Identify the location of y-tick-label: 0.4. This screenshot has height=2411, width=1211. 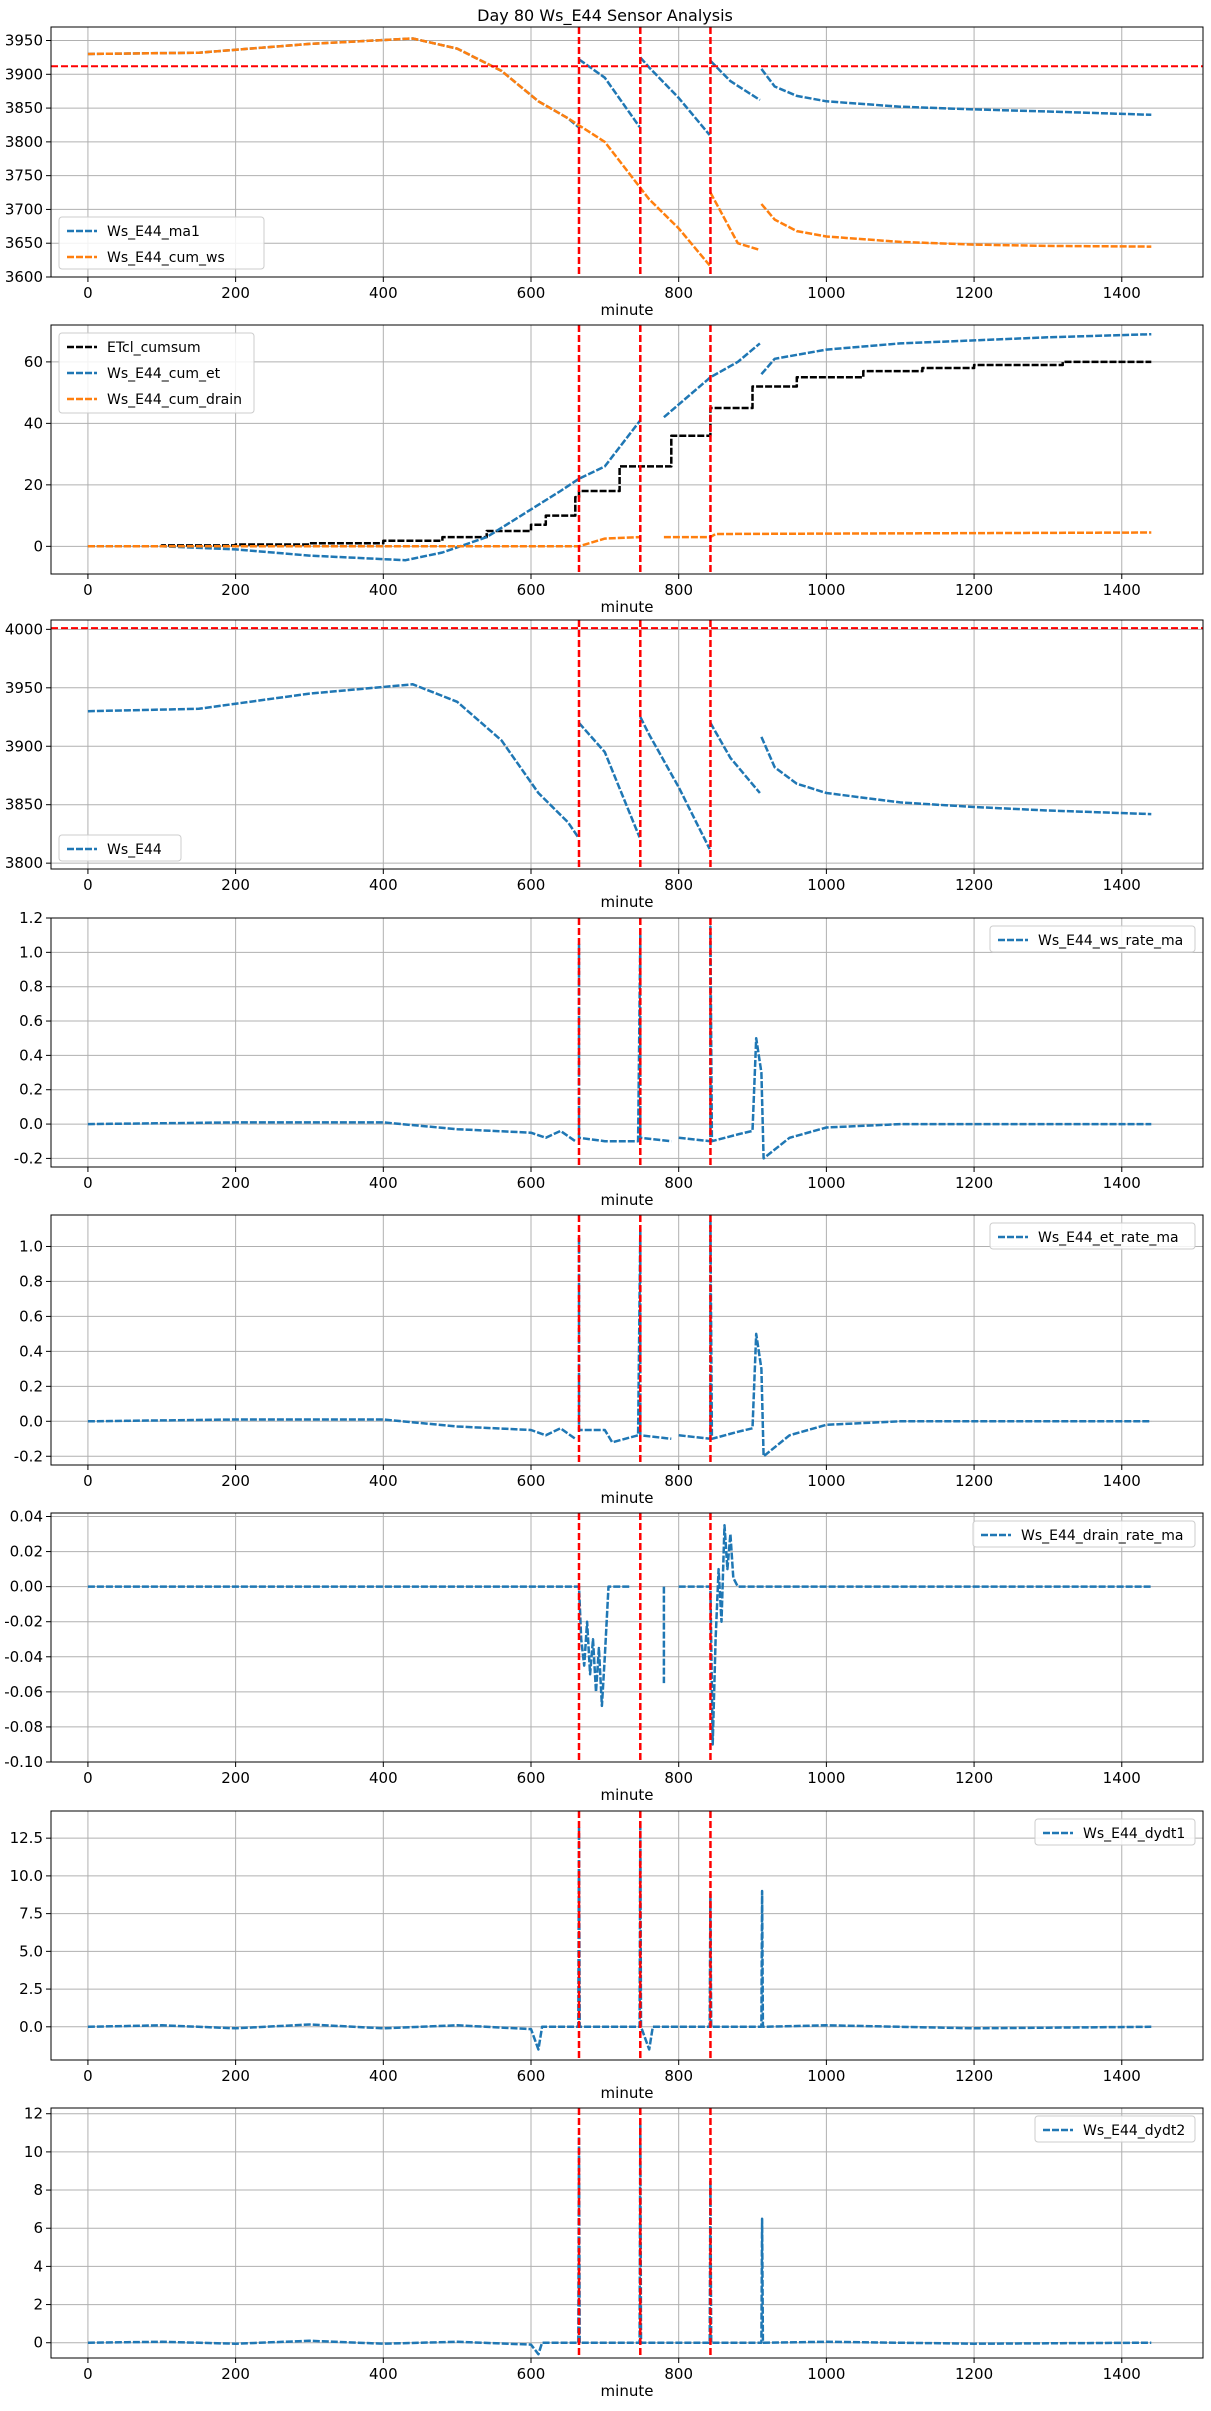
(31, 1351).